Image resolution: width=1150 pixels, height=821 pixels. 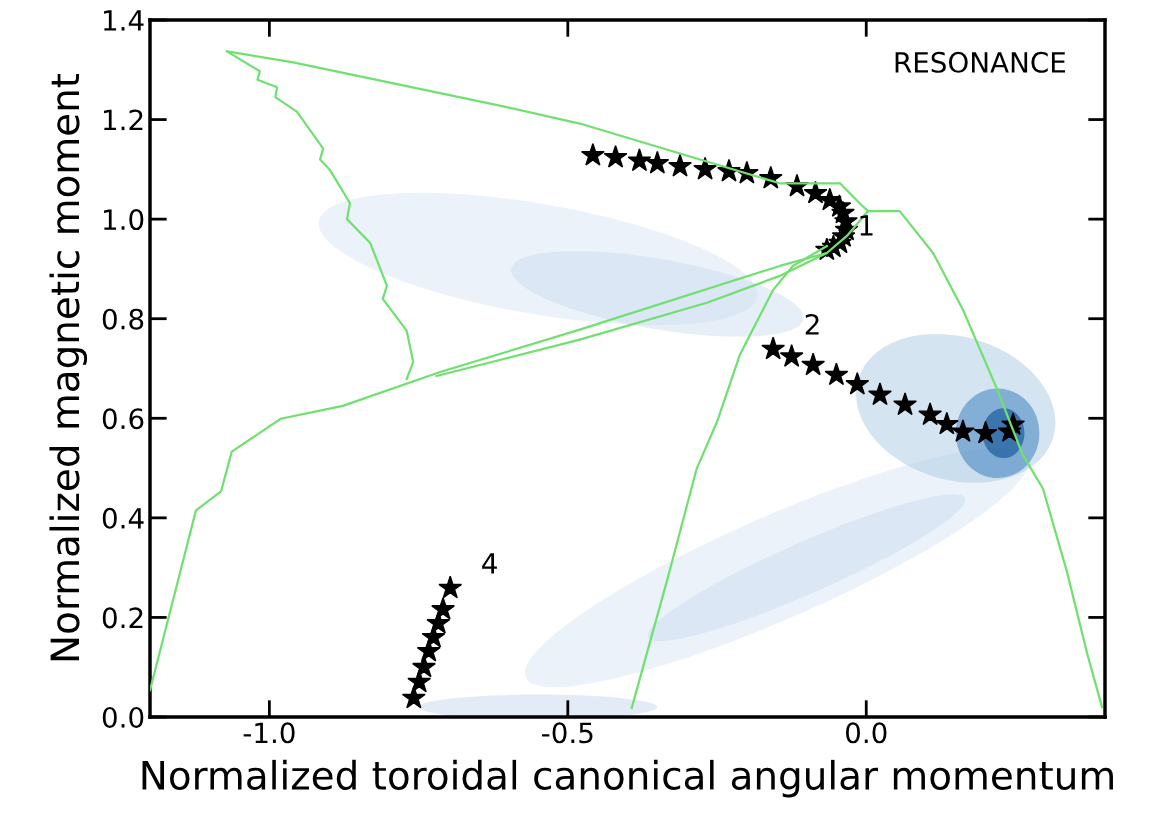 I want to click on y-tick-label: 1.0, so click(x=124, y=220).